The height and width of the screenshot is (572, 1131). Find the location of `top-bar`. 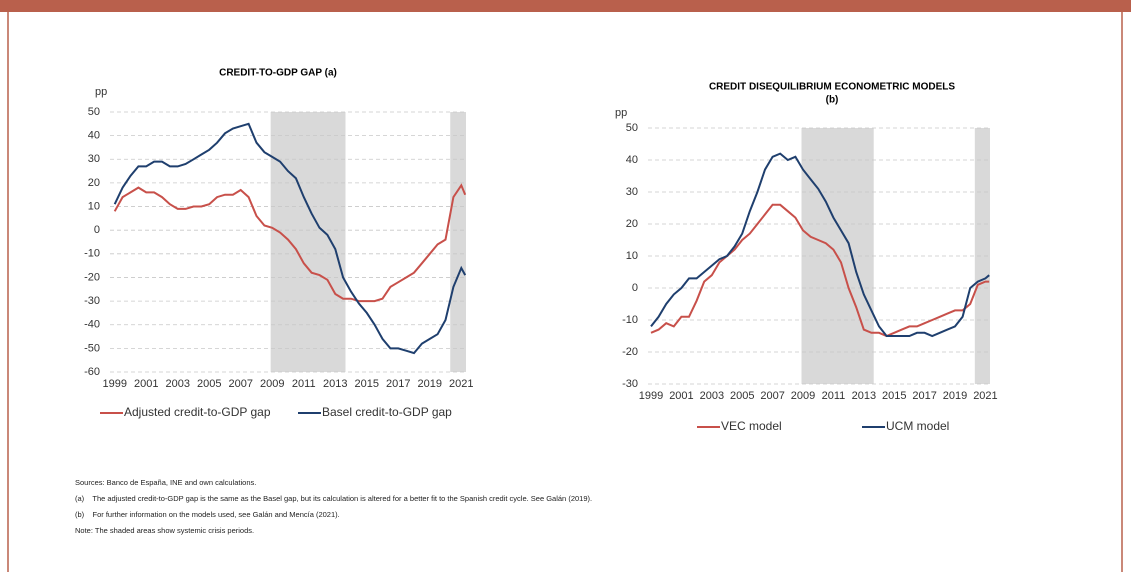

top-bar is located at coordinates (565, 6).